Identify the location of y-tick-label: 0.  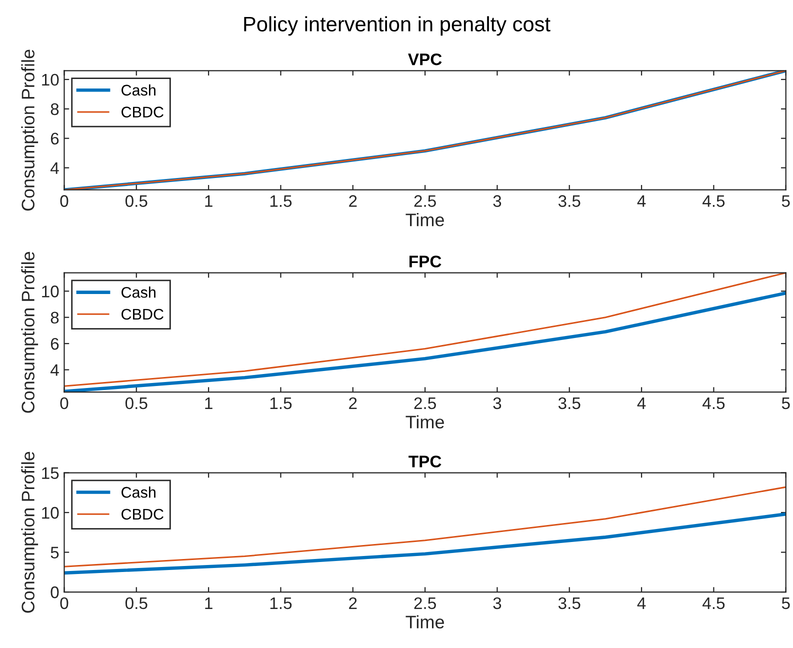
(54, 592).